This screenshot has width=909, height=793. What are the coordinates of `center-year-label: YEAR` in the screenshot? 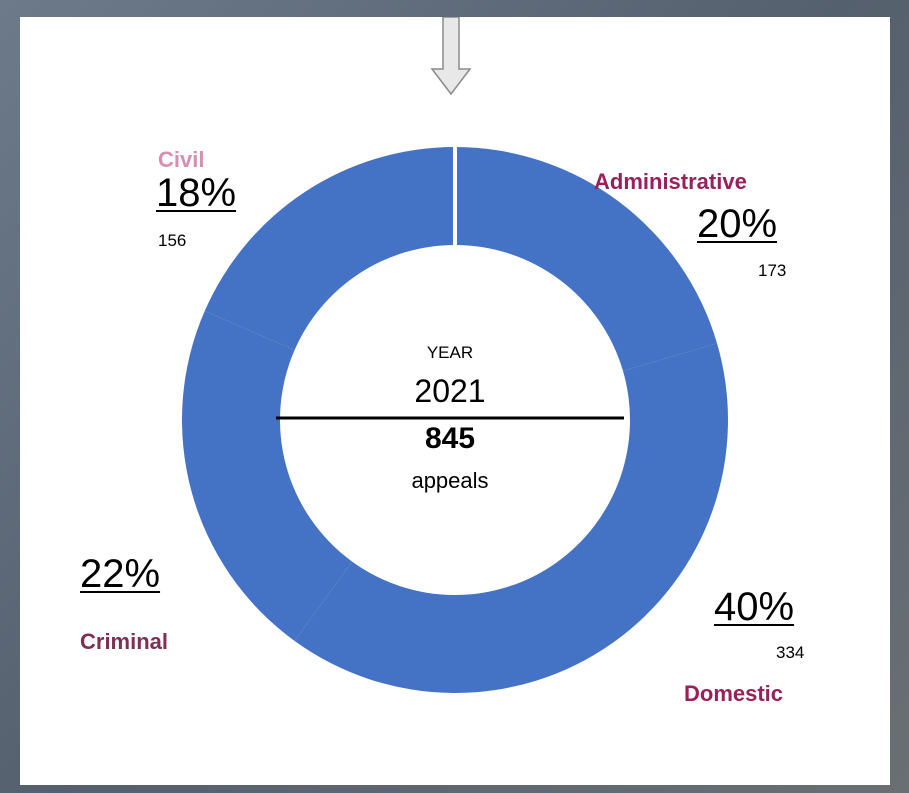 It's located at (450, 352).